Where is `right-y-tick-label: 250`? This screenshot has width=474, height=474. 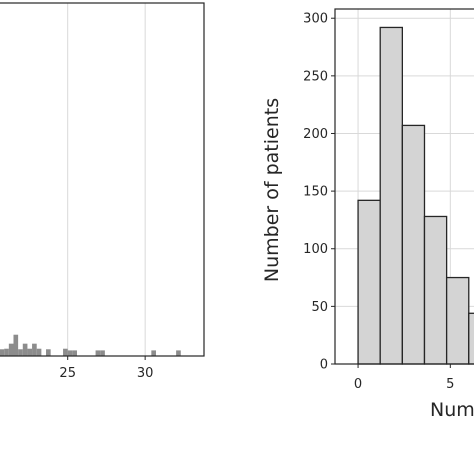 right-y-tick-label: 250 is located at coordinates (315, 76).